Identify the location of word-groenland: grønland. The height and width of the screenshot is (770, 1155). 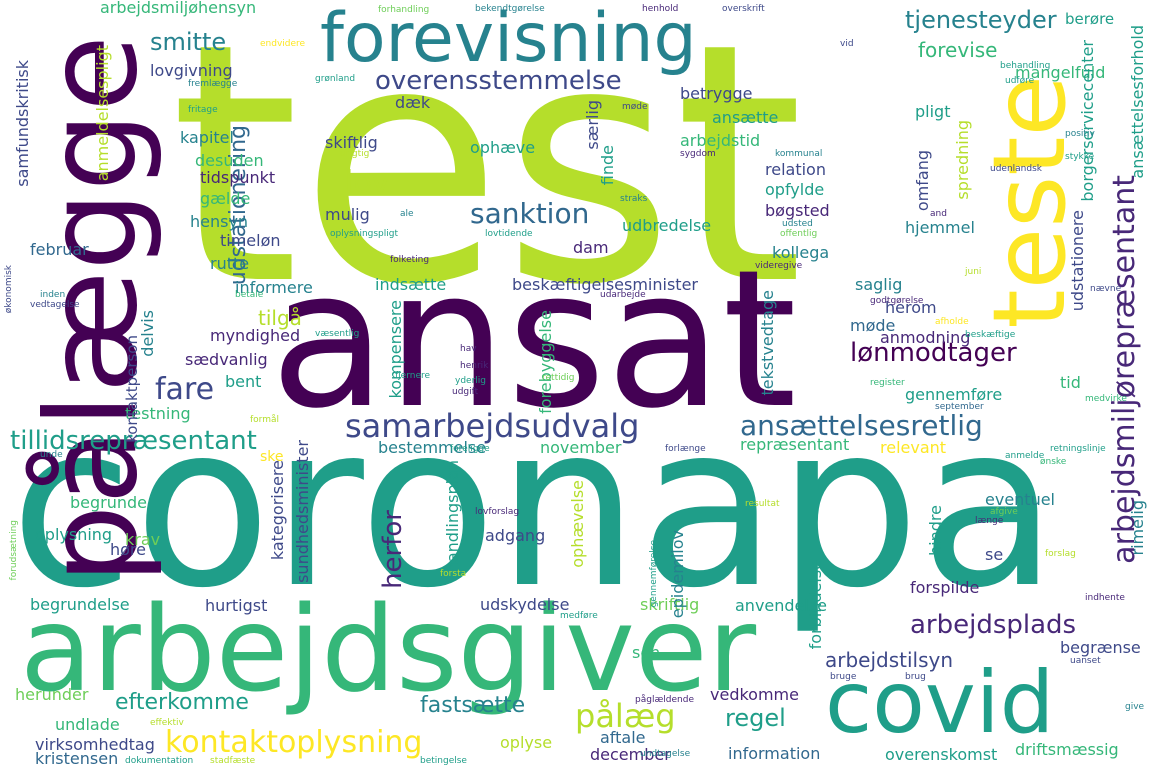
(335, 79).